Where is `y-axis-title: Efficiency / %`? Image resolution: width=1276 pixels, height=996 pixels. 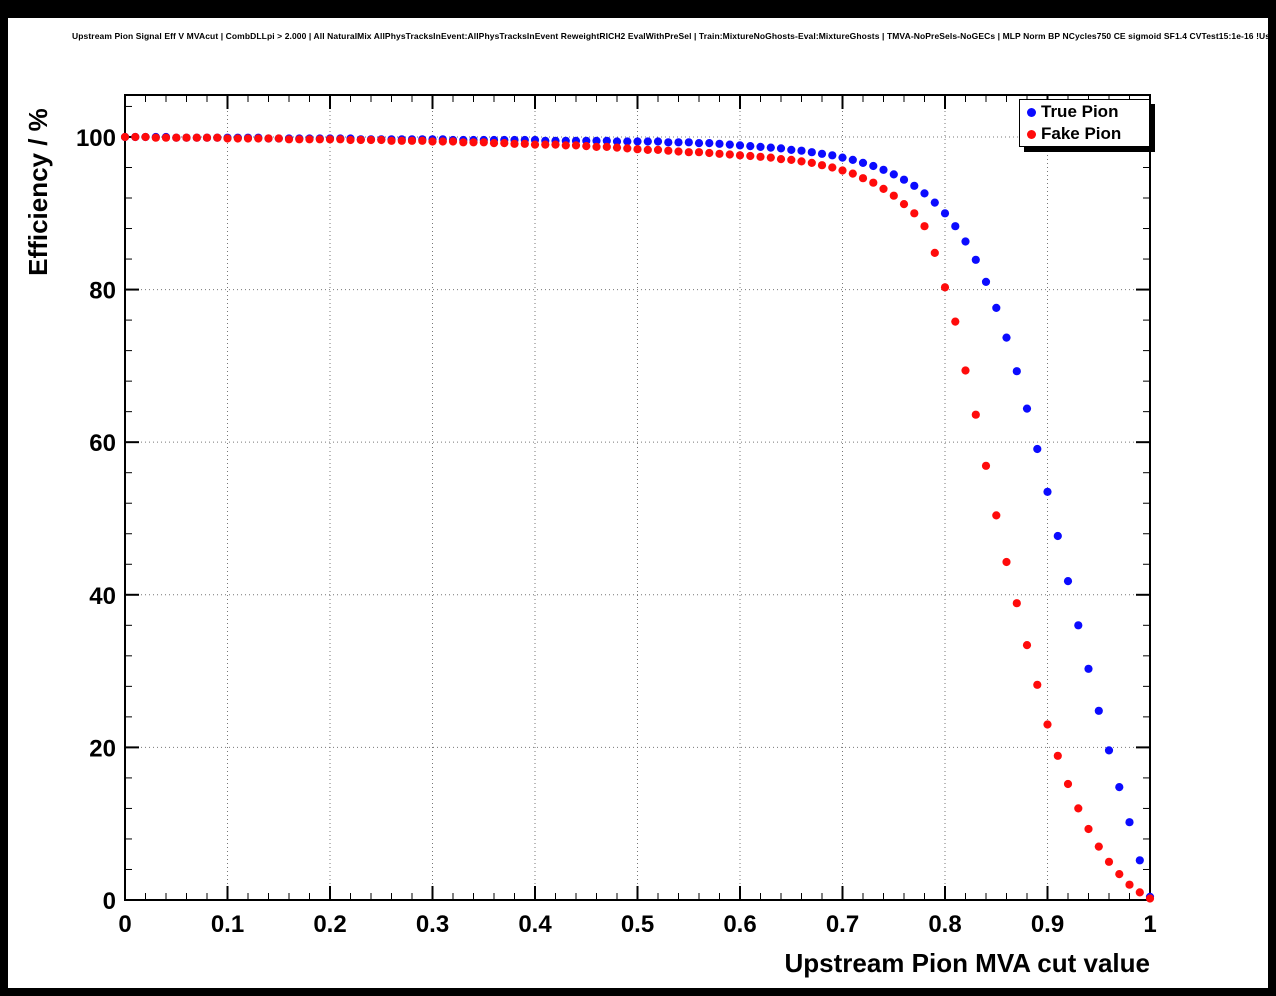
y-axis-title: Efficiency / % is located at coordinates (38, 192).